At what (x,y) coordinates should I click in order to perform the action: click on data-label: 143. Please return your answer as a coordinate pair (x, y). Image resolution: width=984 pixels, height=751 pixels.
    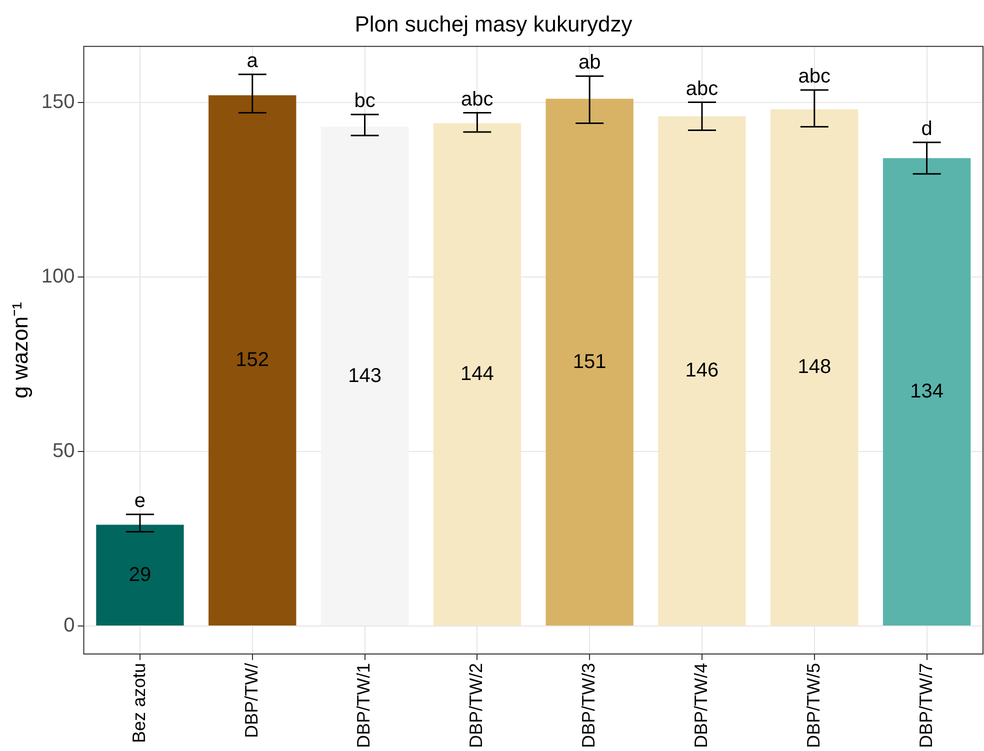
    Looking at the image, I should click on (365, 375).